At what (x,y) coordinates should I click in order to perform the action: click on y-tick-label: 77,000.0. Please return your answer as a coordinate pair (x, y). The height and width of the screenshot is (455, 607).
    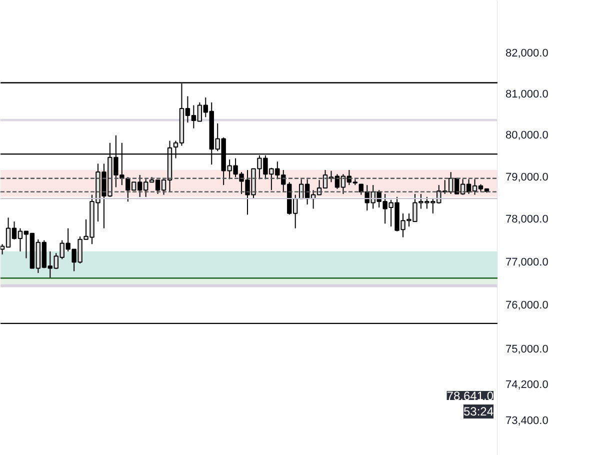
    Looking at the image, I should click on (527, 262).